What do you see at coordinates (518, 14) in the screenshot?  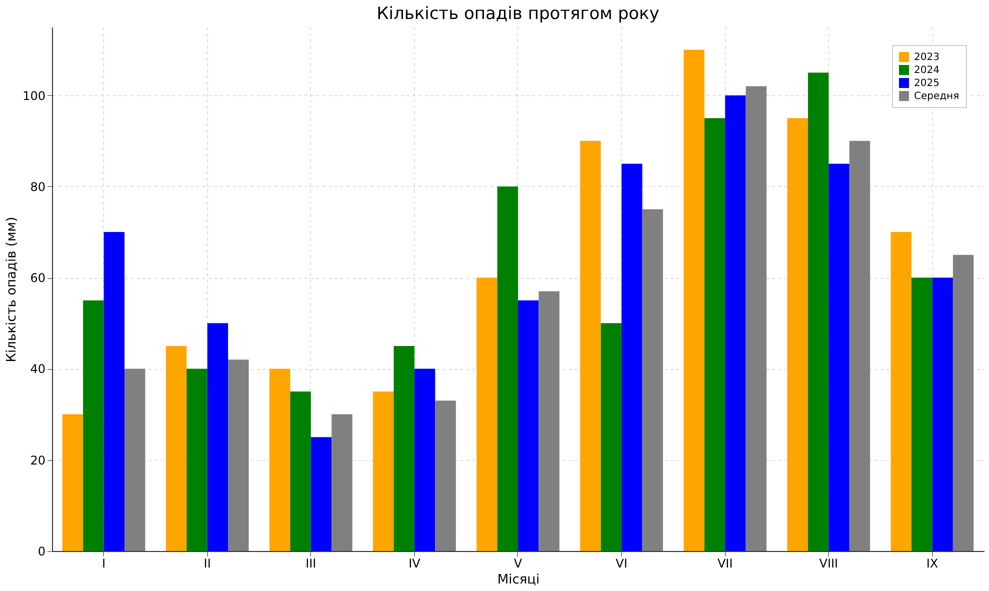 I see `chart-title: Кількість опадів протягом року` at bounding box center [518, 14].